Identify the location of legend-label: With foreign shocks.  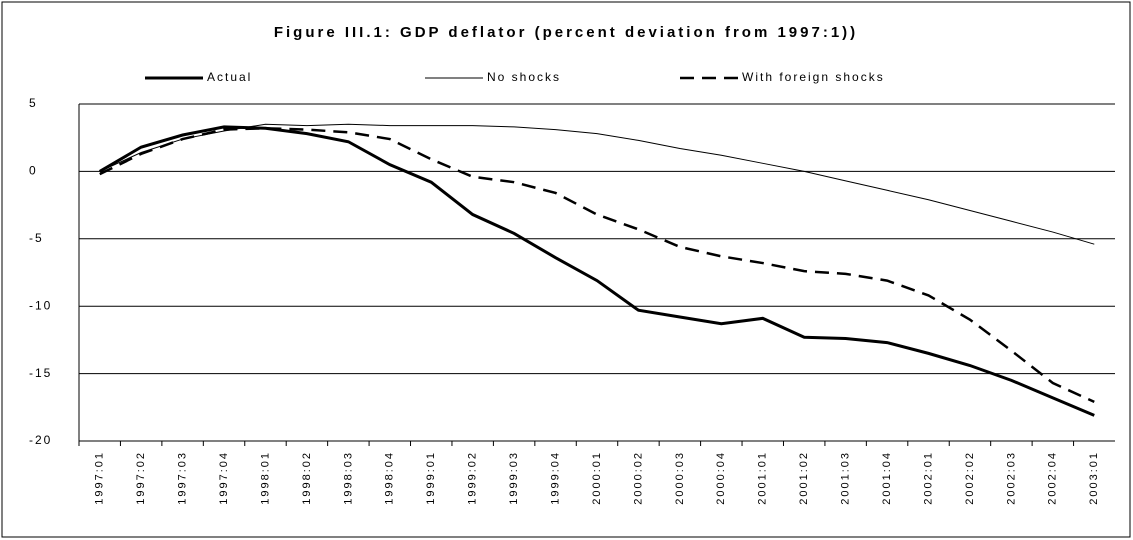
(813, 77).